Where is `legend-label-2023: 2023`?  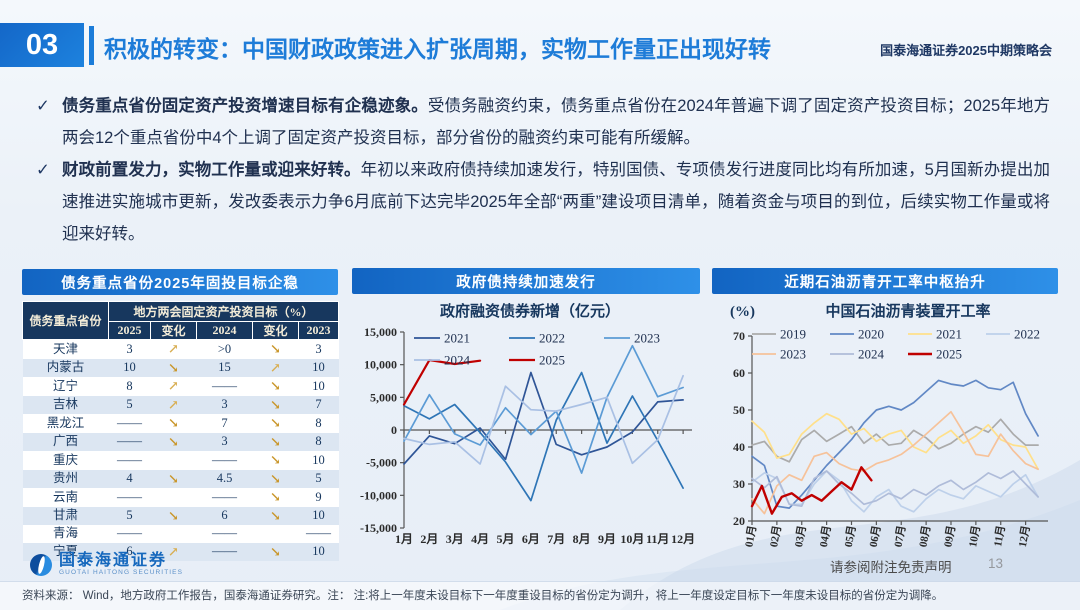
legend-label-2023: 2023 is located at coordinates (647, 338).